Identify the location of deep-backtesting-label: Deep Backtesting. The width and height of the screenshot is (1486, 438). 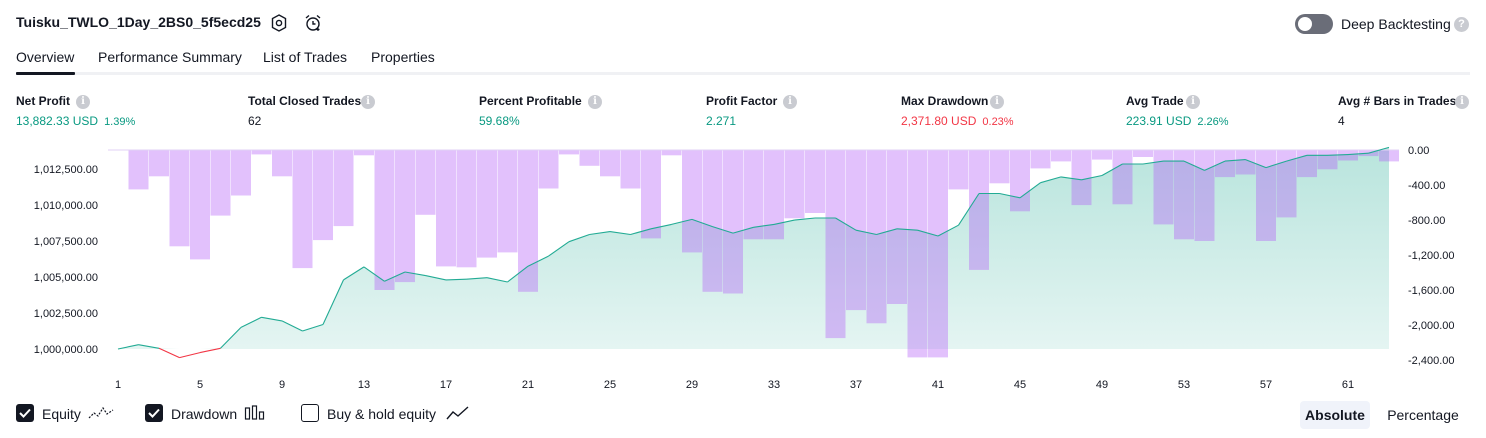
(1396, 24).